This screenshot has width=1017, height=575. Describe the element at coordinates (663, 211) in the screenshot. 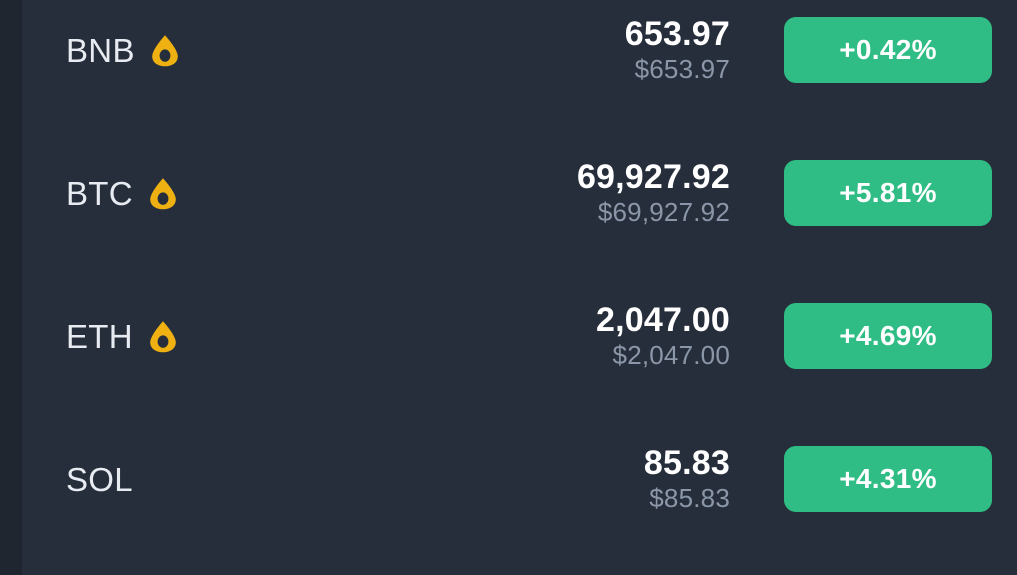

I see `price-secondary: $69,927.92` at that location.